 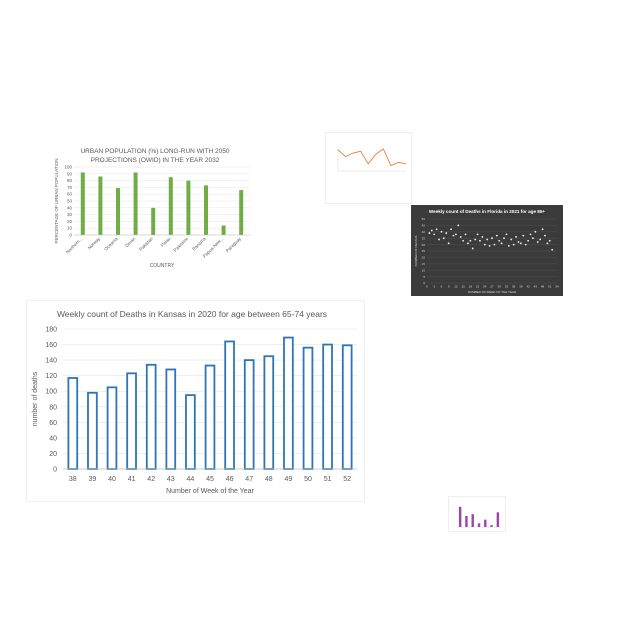 What do you see at coordinates (424, 258) in the screenshot?
I see `y-tick-label: 20` at bounding box center [424, 258].